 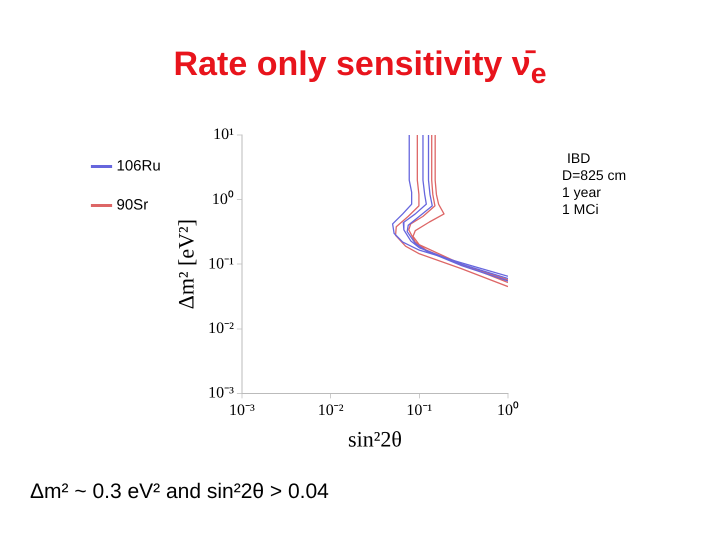 I want to click on text: IBD, so click(x=579, y=158).